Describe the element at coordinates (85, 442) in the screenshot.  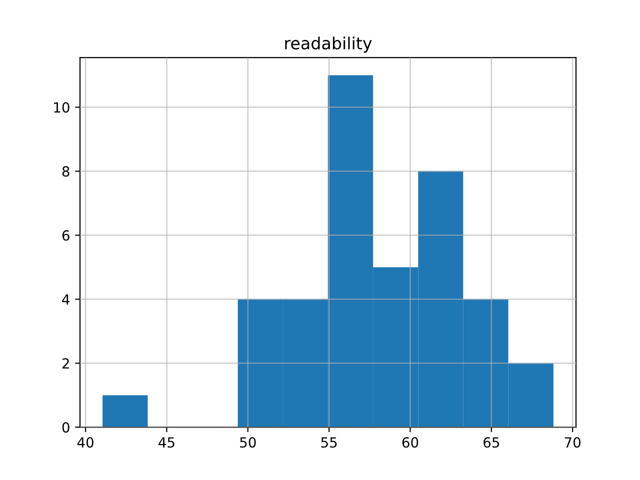
I see `x-tick-label: 40` at that location.